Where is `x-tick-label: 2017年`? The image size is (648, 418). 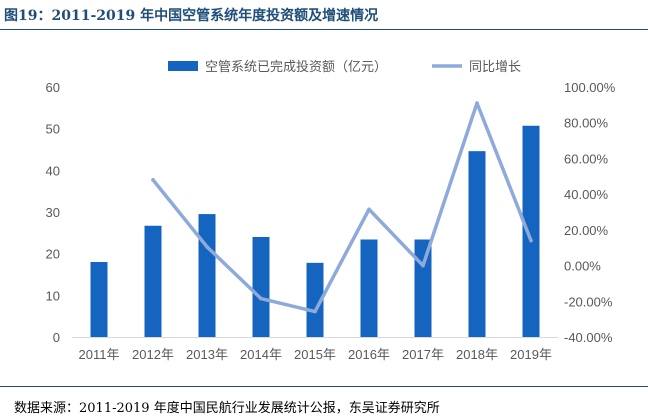 x-tick-label: 2017年 is located at coordinates (423, 354).